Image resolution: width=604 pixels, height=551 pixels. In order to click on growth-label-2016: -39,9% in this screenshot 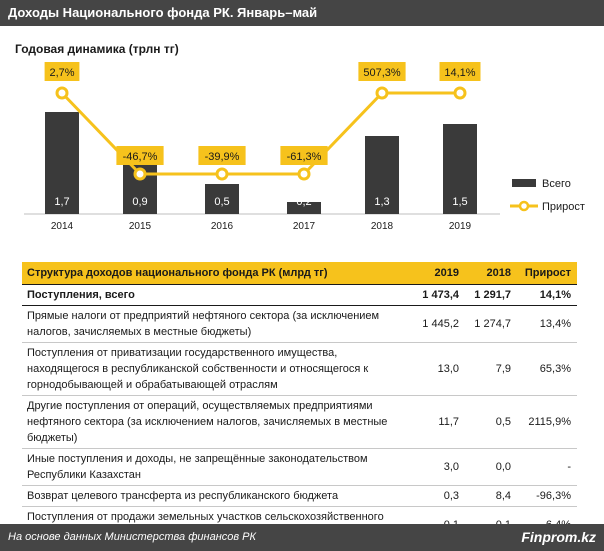, I will do `click(222, 157)`.